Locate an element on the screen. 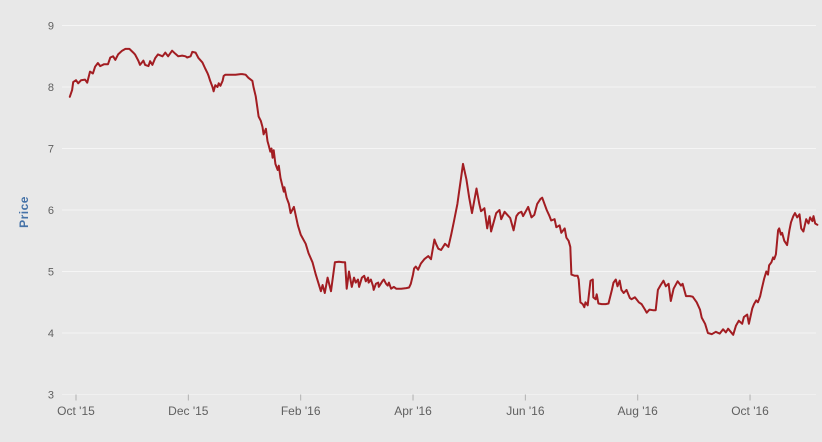 The width and height of the screenshot is (822, 442). x-axis-ticks is located at coordinates (413, 397).